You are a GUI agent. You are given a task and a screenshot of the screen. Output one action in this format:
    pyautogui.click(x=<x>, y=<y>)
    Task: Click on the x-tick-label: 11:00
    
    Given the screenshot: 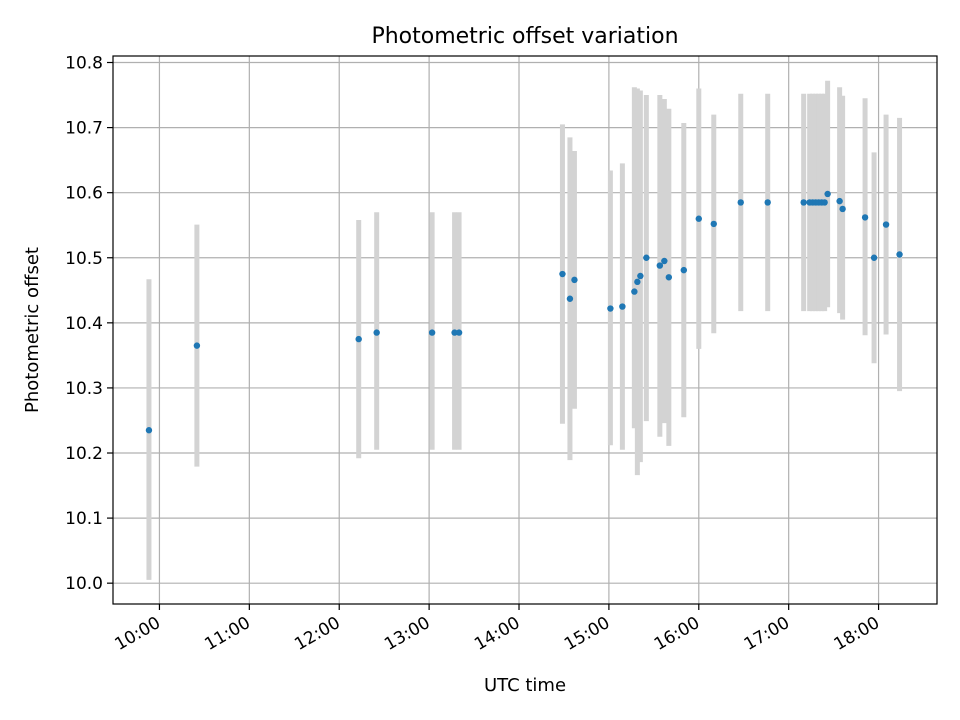 What is the action you would take?
    pyautogui.click(x=227, y=634)
    